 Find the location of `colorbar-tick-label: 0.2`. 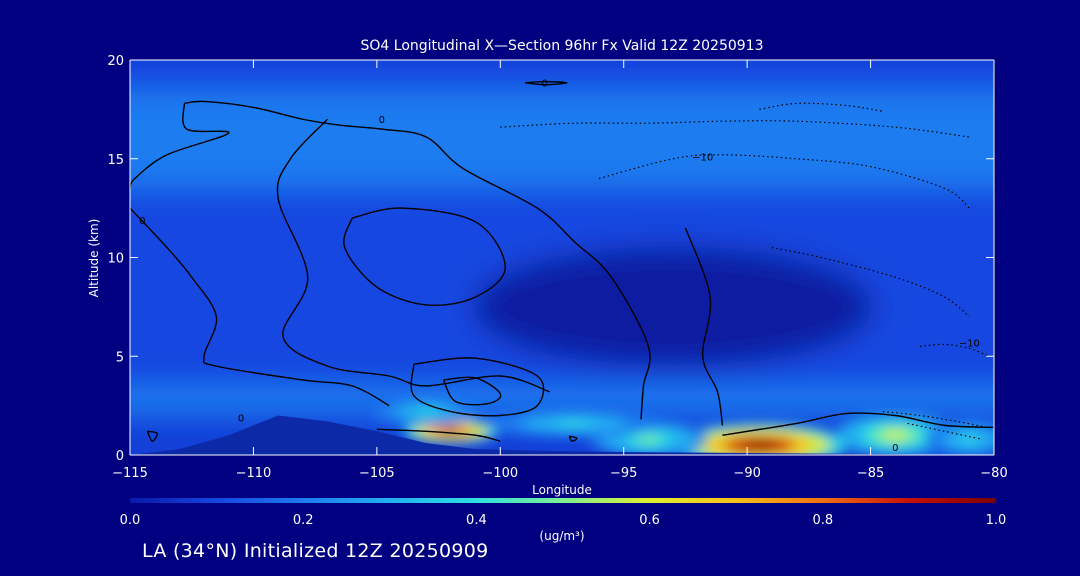

colorbar-tick-label: 0.2 is located at coordinates (303, 520).